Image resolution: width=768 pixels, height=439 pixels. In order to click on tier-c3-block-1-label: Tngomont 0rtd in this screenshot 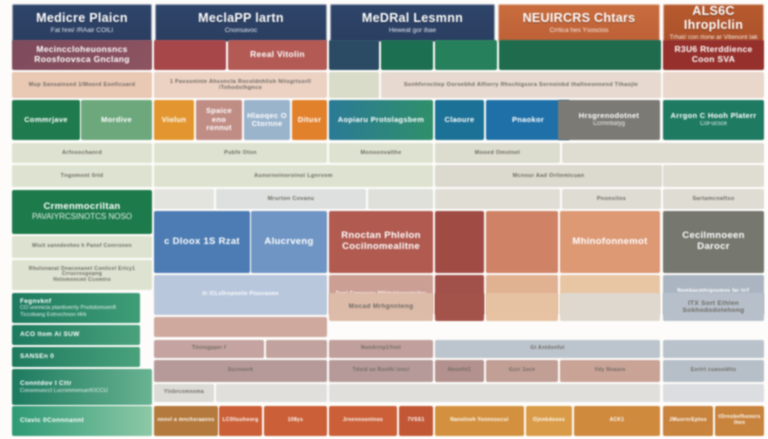, I will do `click(82, 175)`.